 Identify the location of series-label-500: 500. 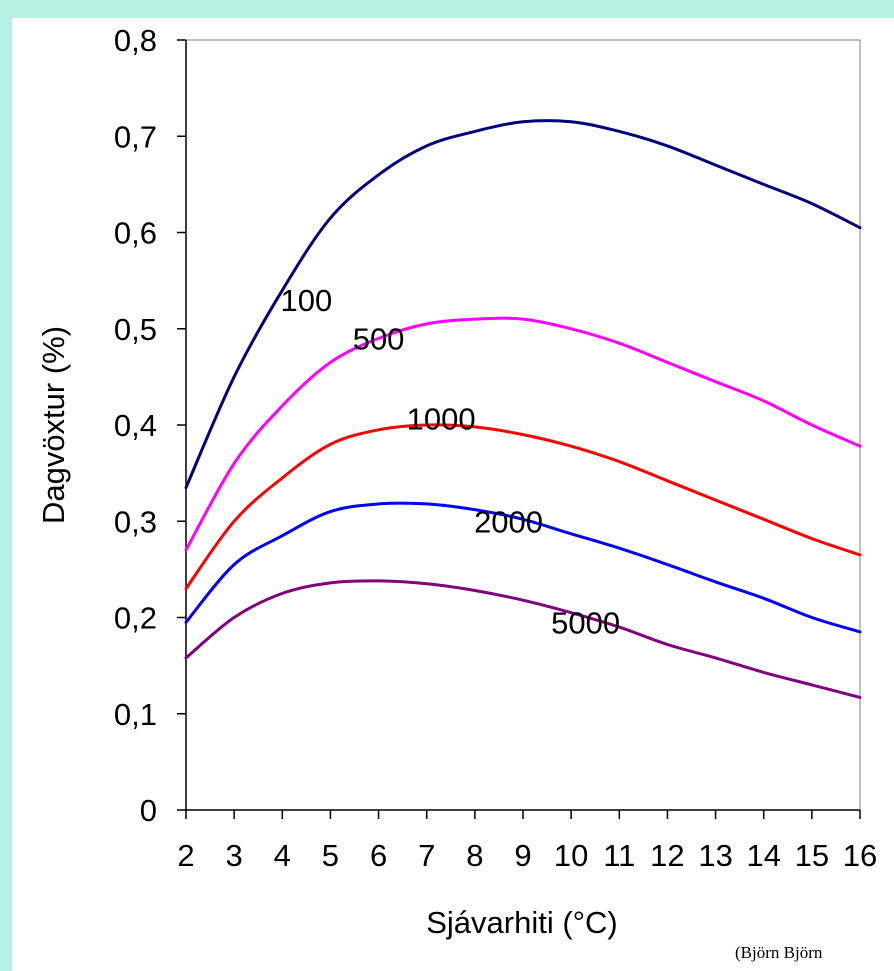
(379, 338).